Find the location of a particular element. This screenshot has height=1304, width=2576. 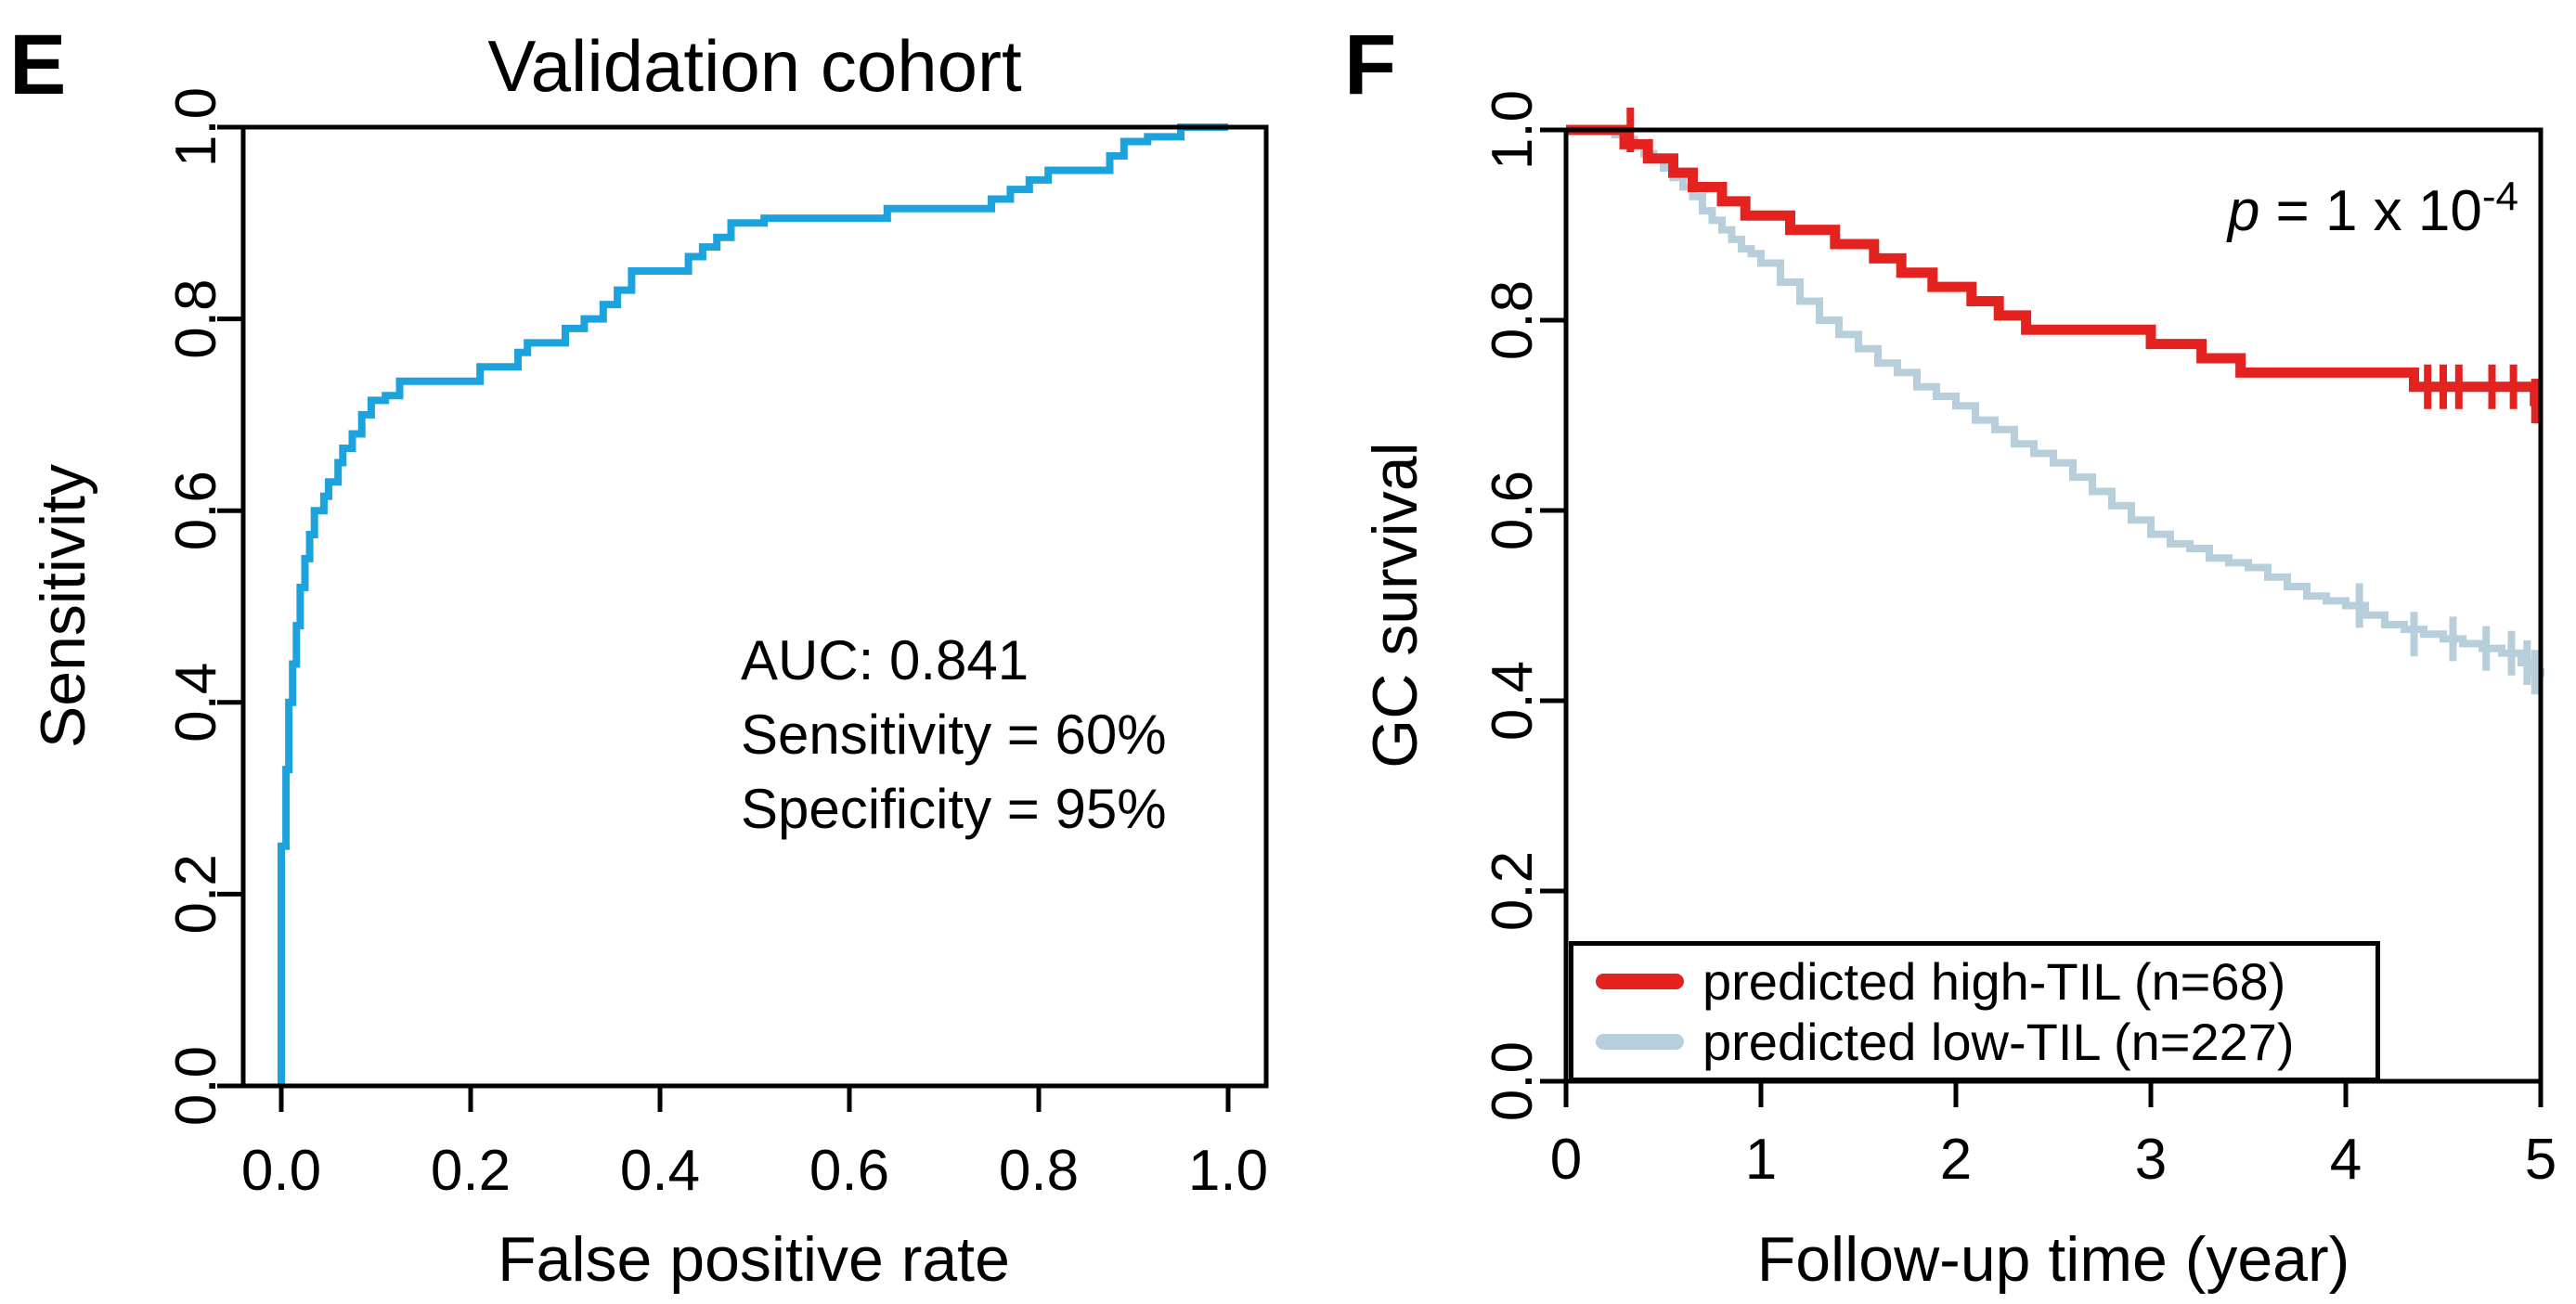

km-x-tick-label: 2 is located at coordinates (1956, 1160).